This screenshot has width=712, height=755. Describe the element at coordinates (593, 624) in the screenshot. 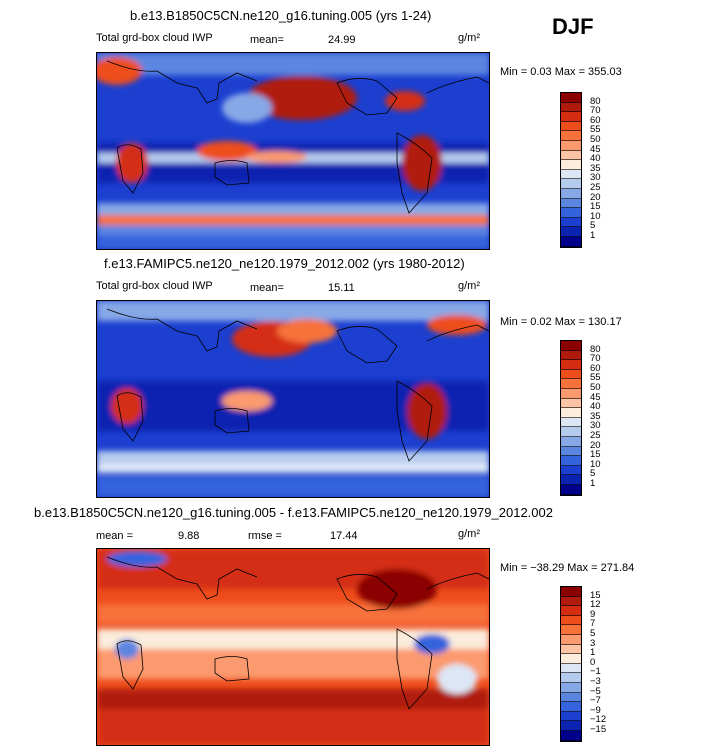

I see `colorbar-label: 7` at that location.